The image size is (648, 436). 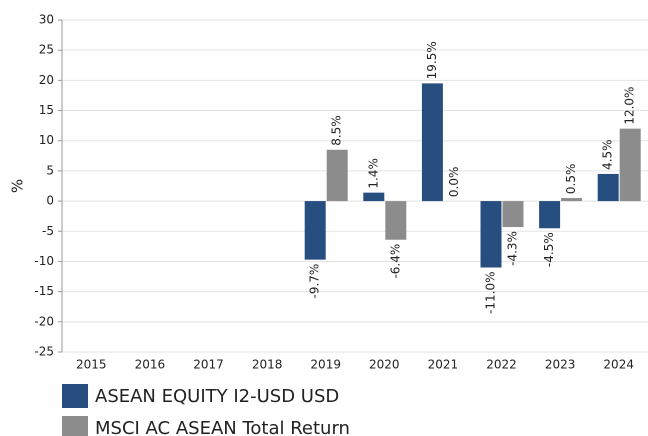 What do you see at coordinates (549, 249) in the screenshot?
I see `value-label: -4.5%` at bounding box center [549, 249].